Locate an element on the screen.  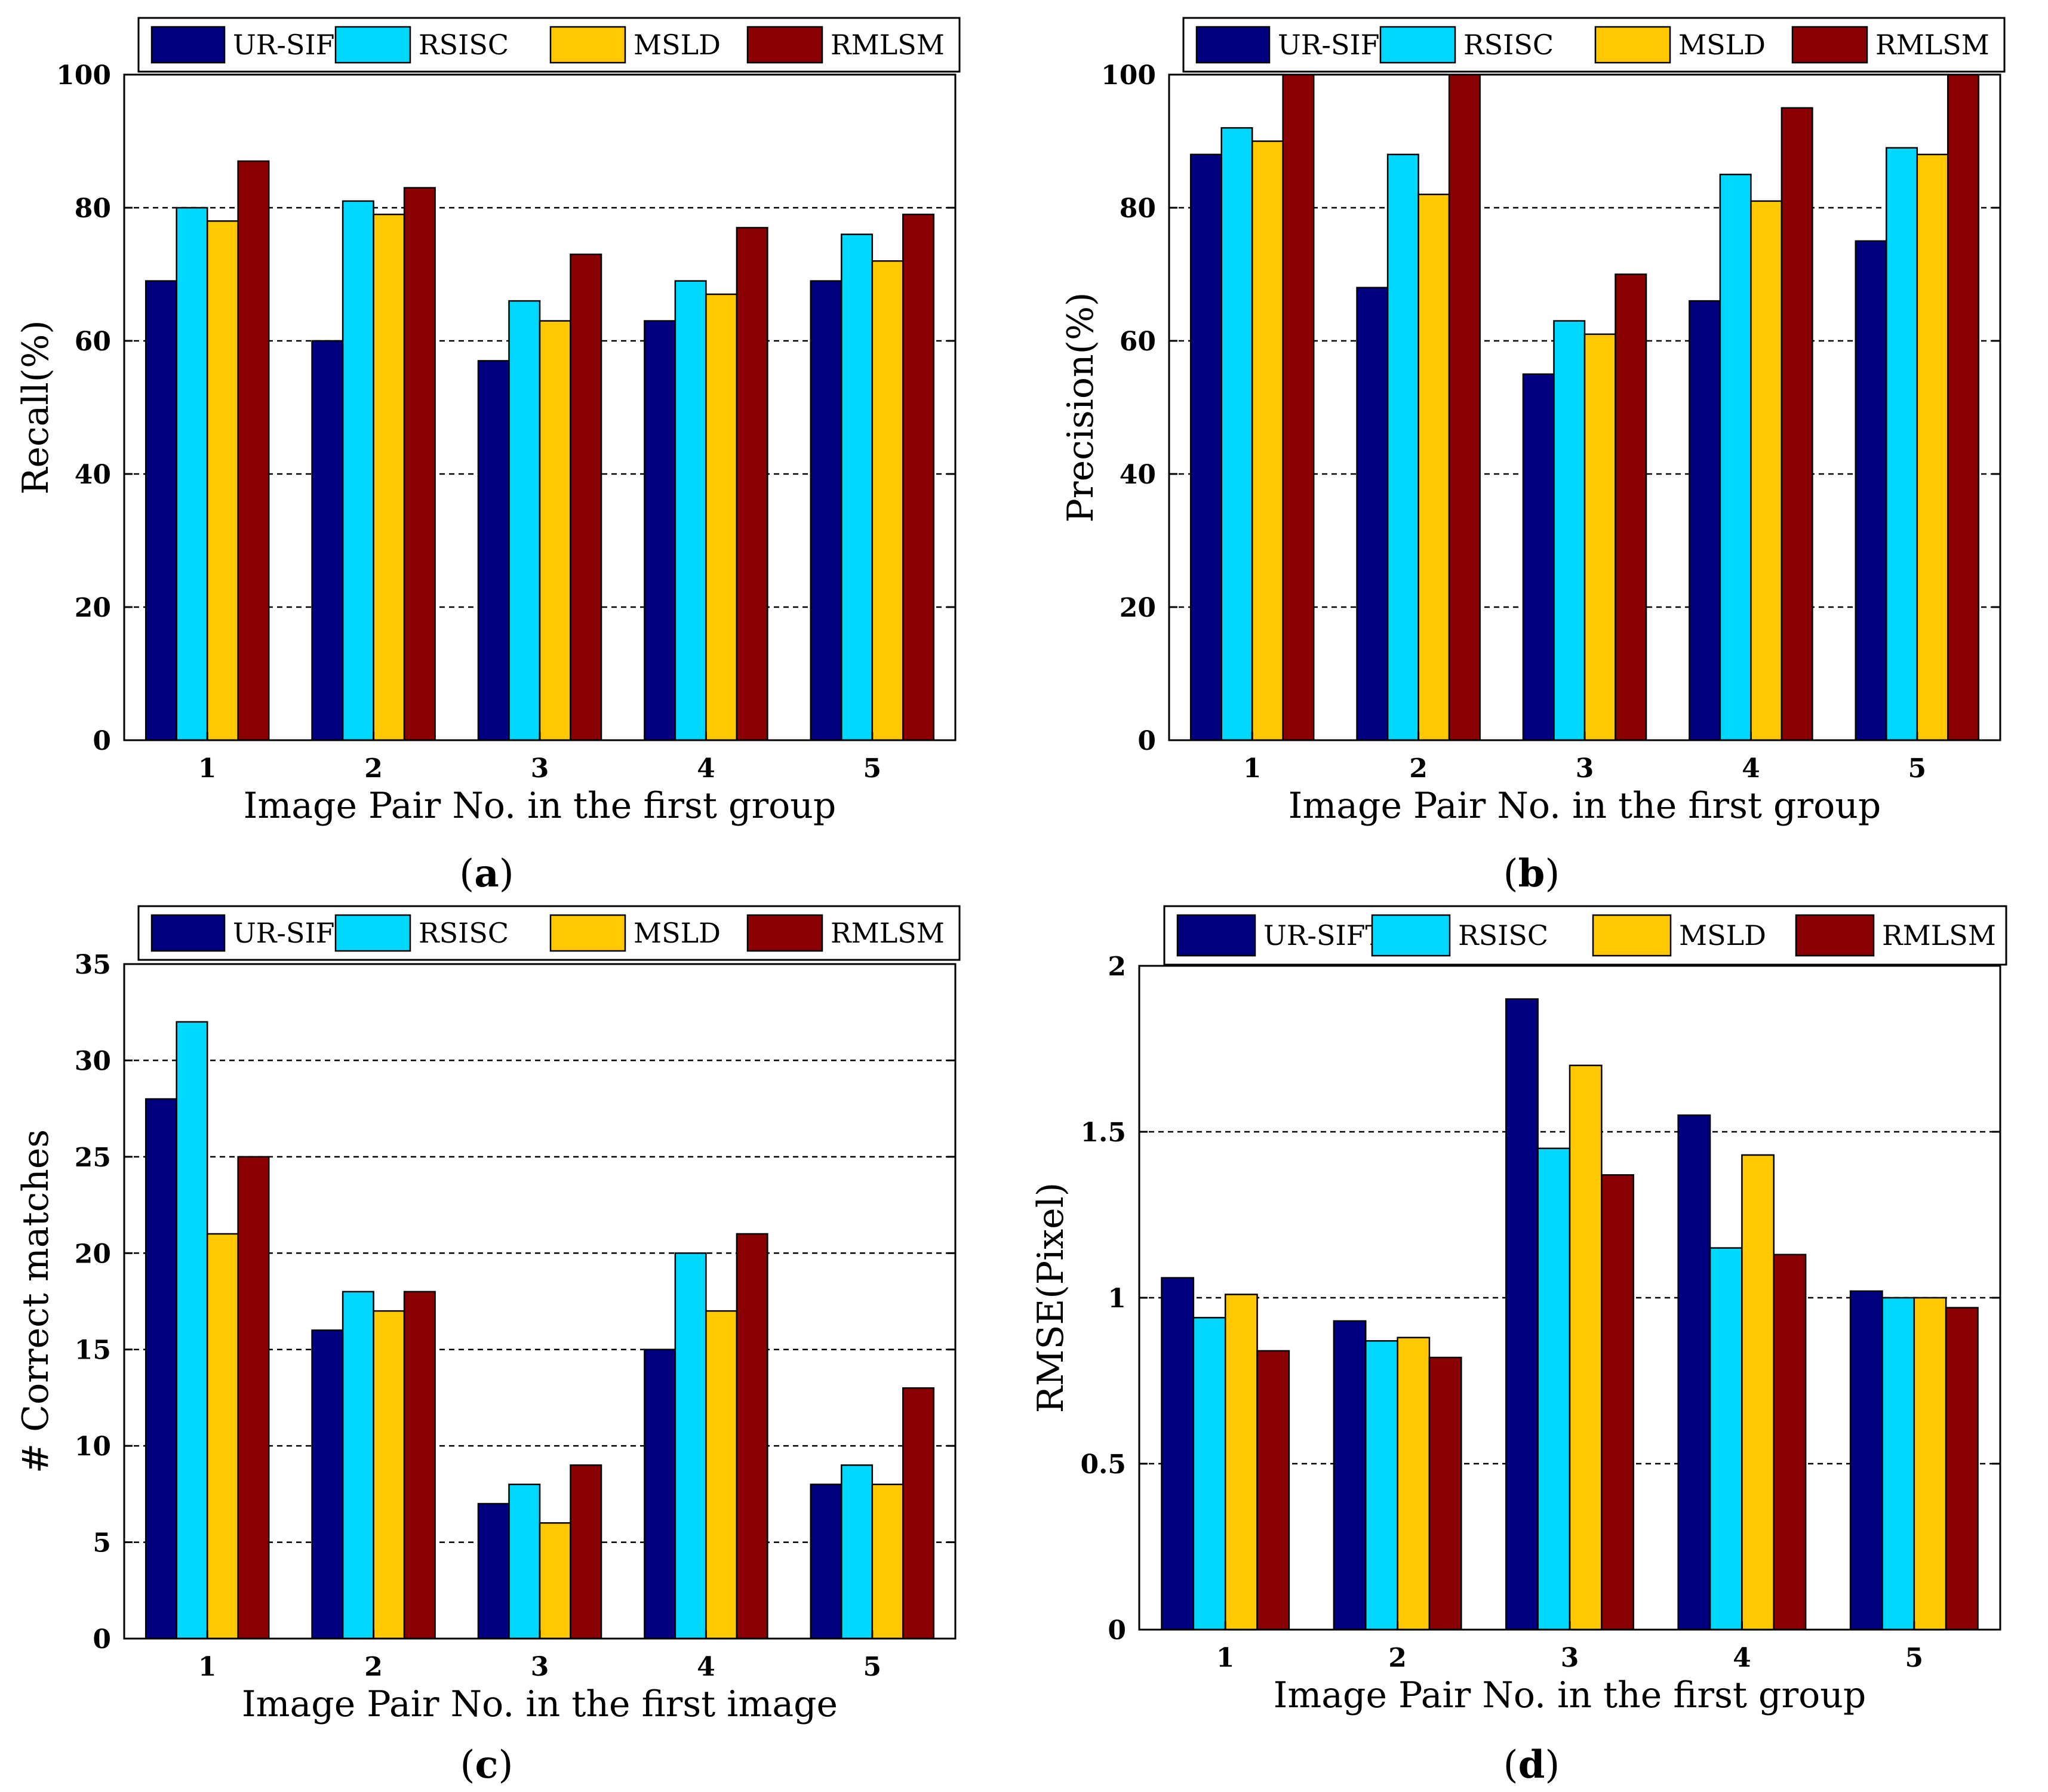
panel-b-legend-label: UR-SIFT is located at coordinates (1338, 45).